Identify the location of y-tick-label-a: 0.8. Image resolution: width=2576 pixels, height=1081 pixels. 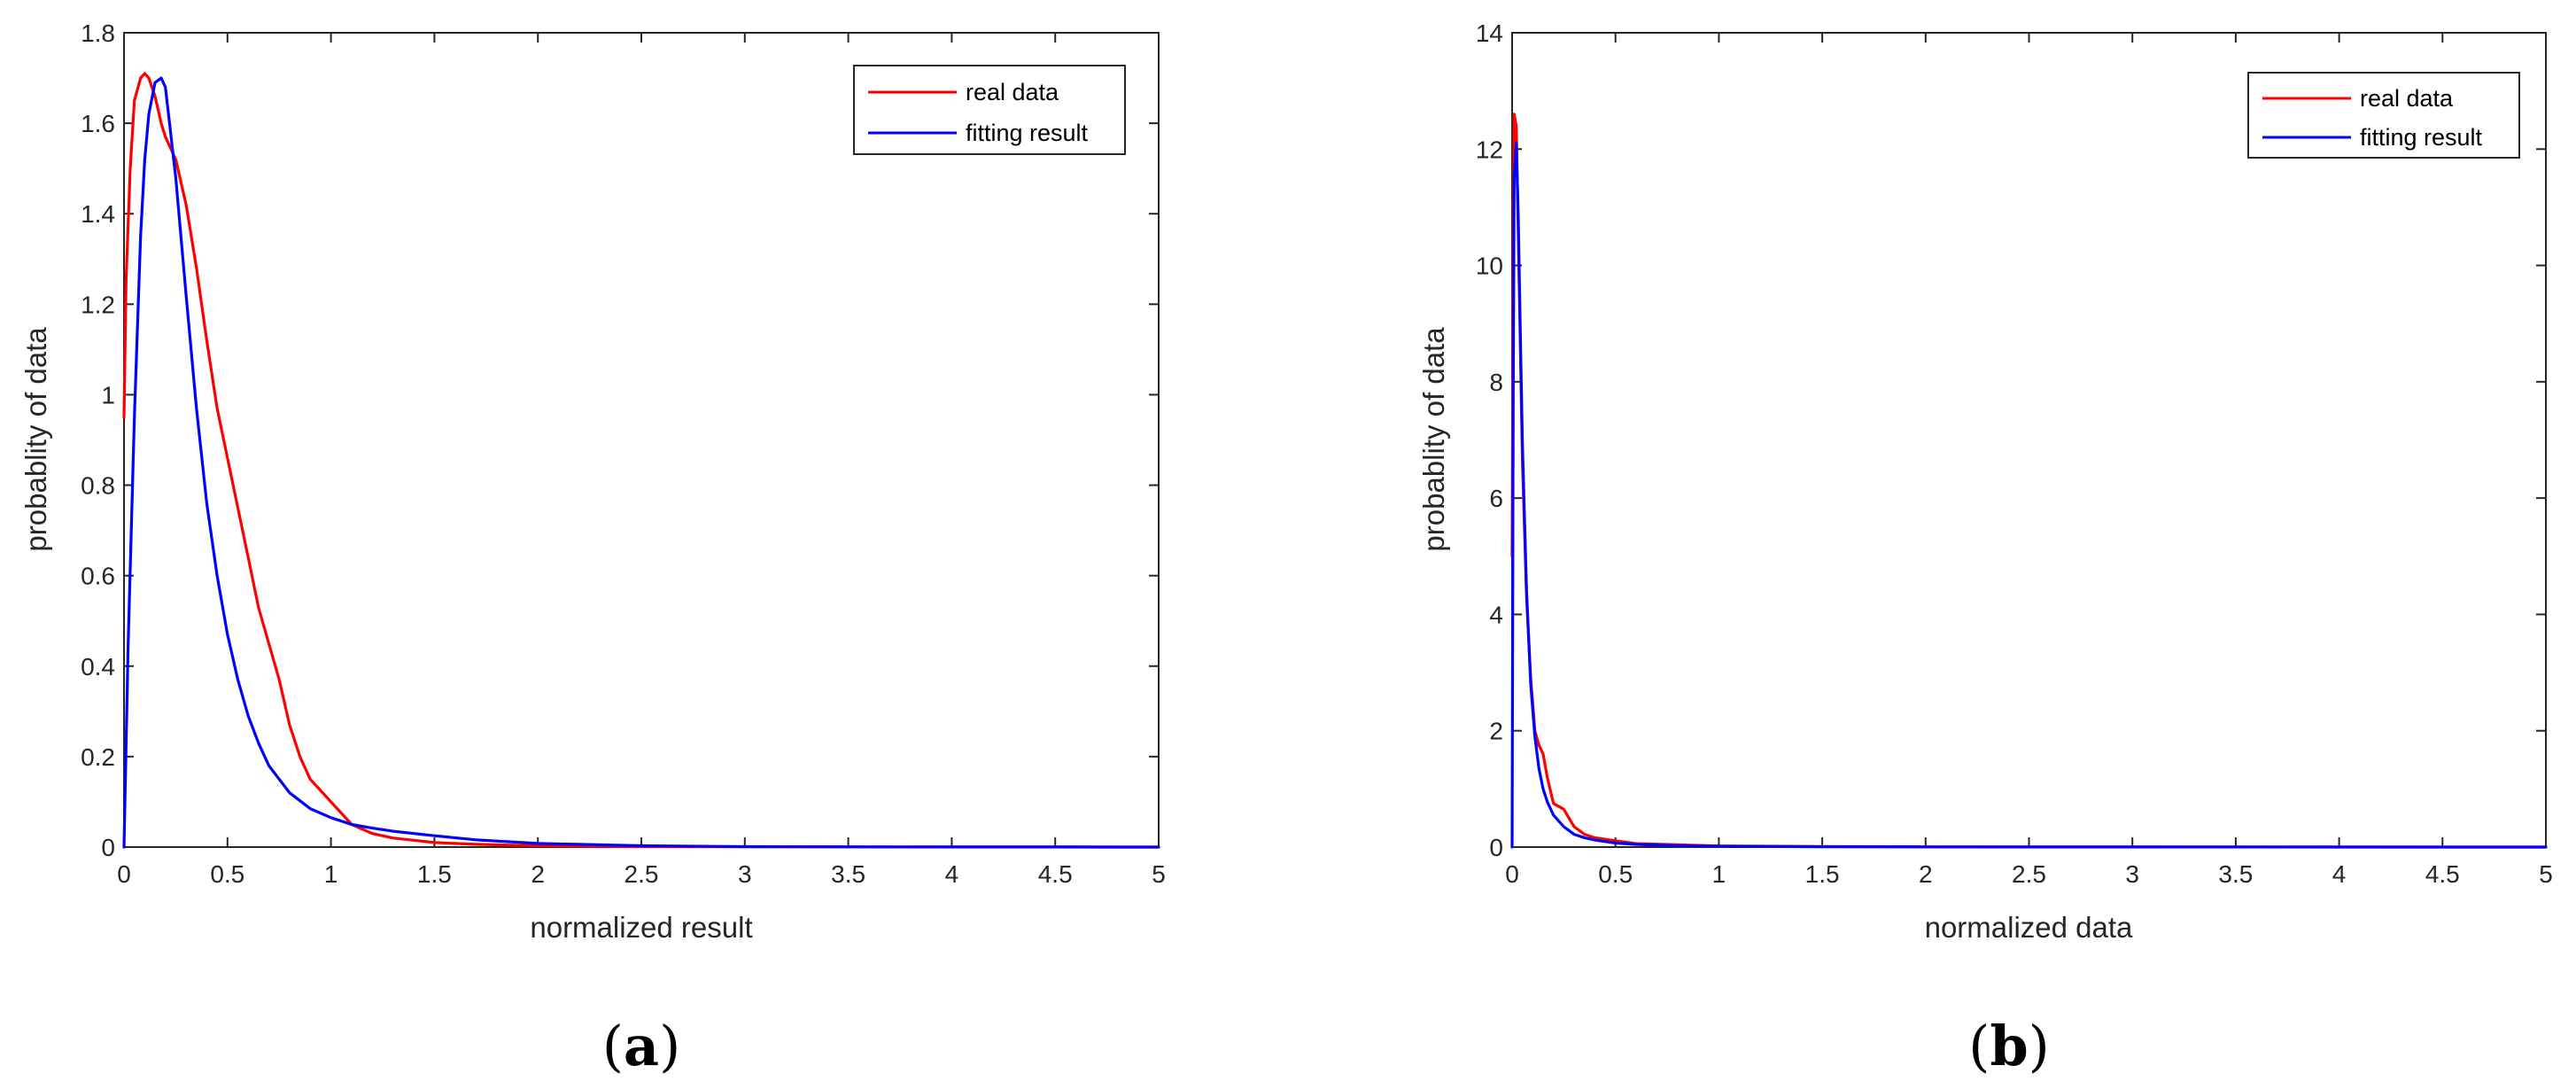
(98, 486).